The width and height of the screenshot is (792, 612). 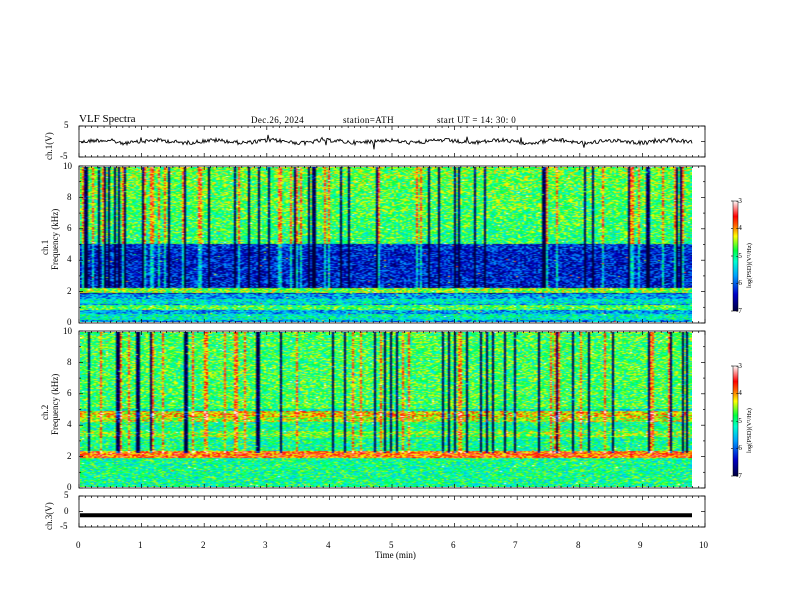 What do you see at coordinates (69, 393) in the screenshot?
I see `ch2-spec-tick: 6` at bounding box center [69, 393].